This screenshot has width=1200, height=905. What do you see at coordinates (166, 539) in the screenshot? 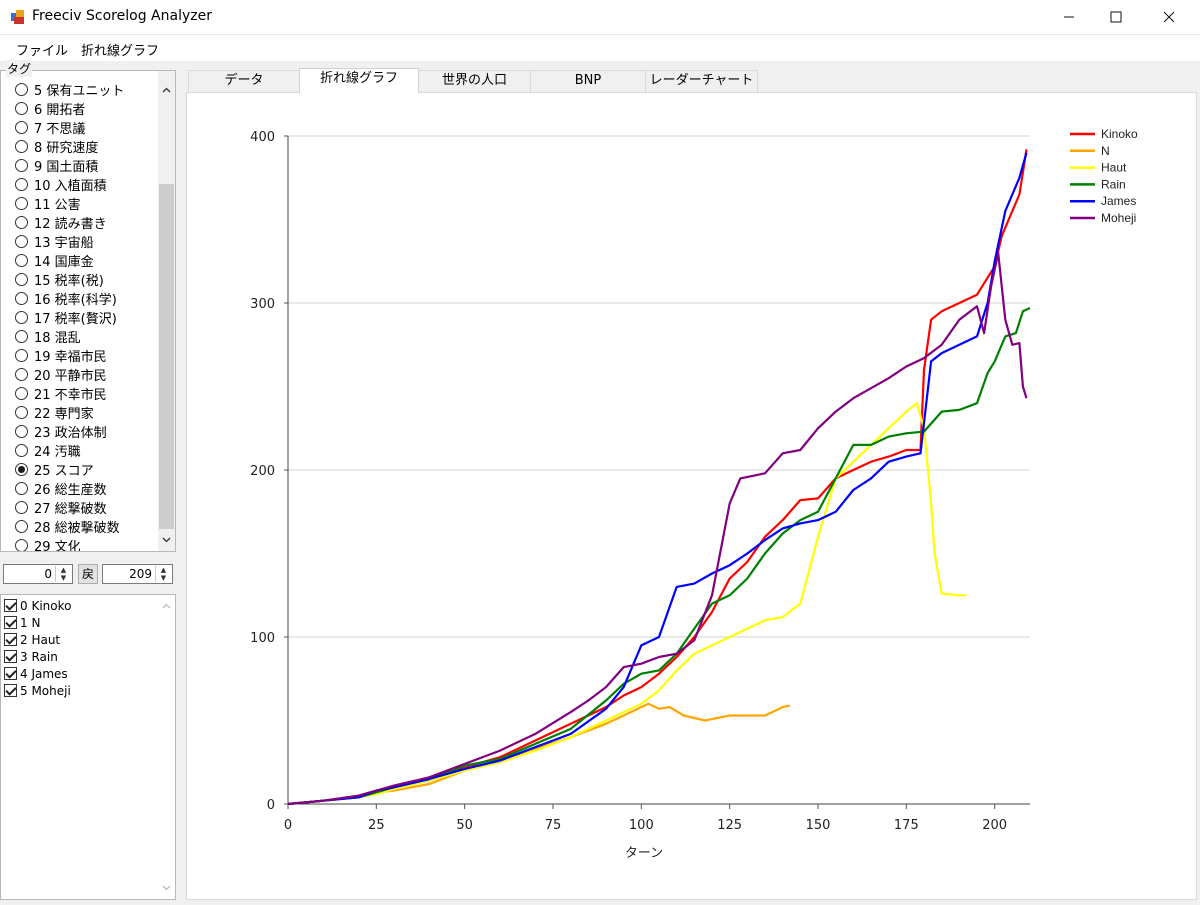
I see `scroll-down-icon` at bounding box center [166, 539].